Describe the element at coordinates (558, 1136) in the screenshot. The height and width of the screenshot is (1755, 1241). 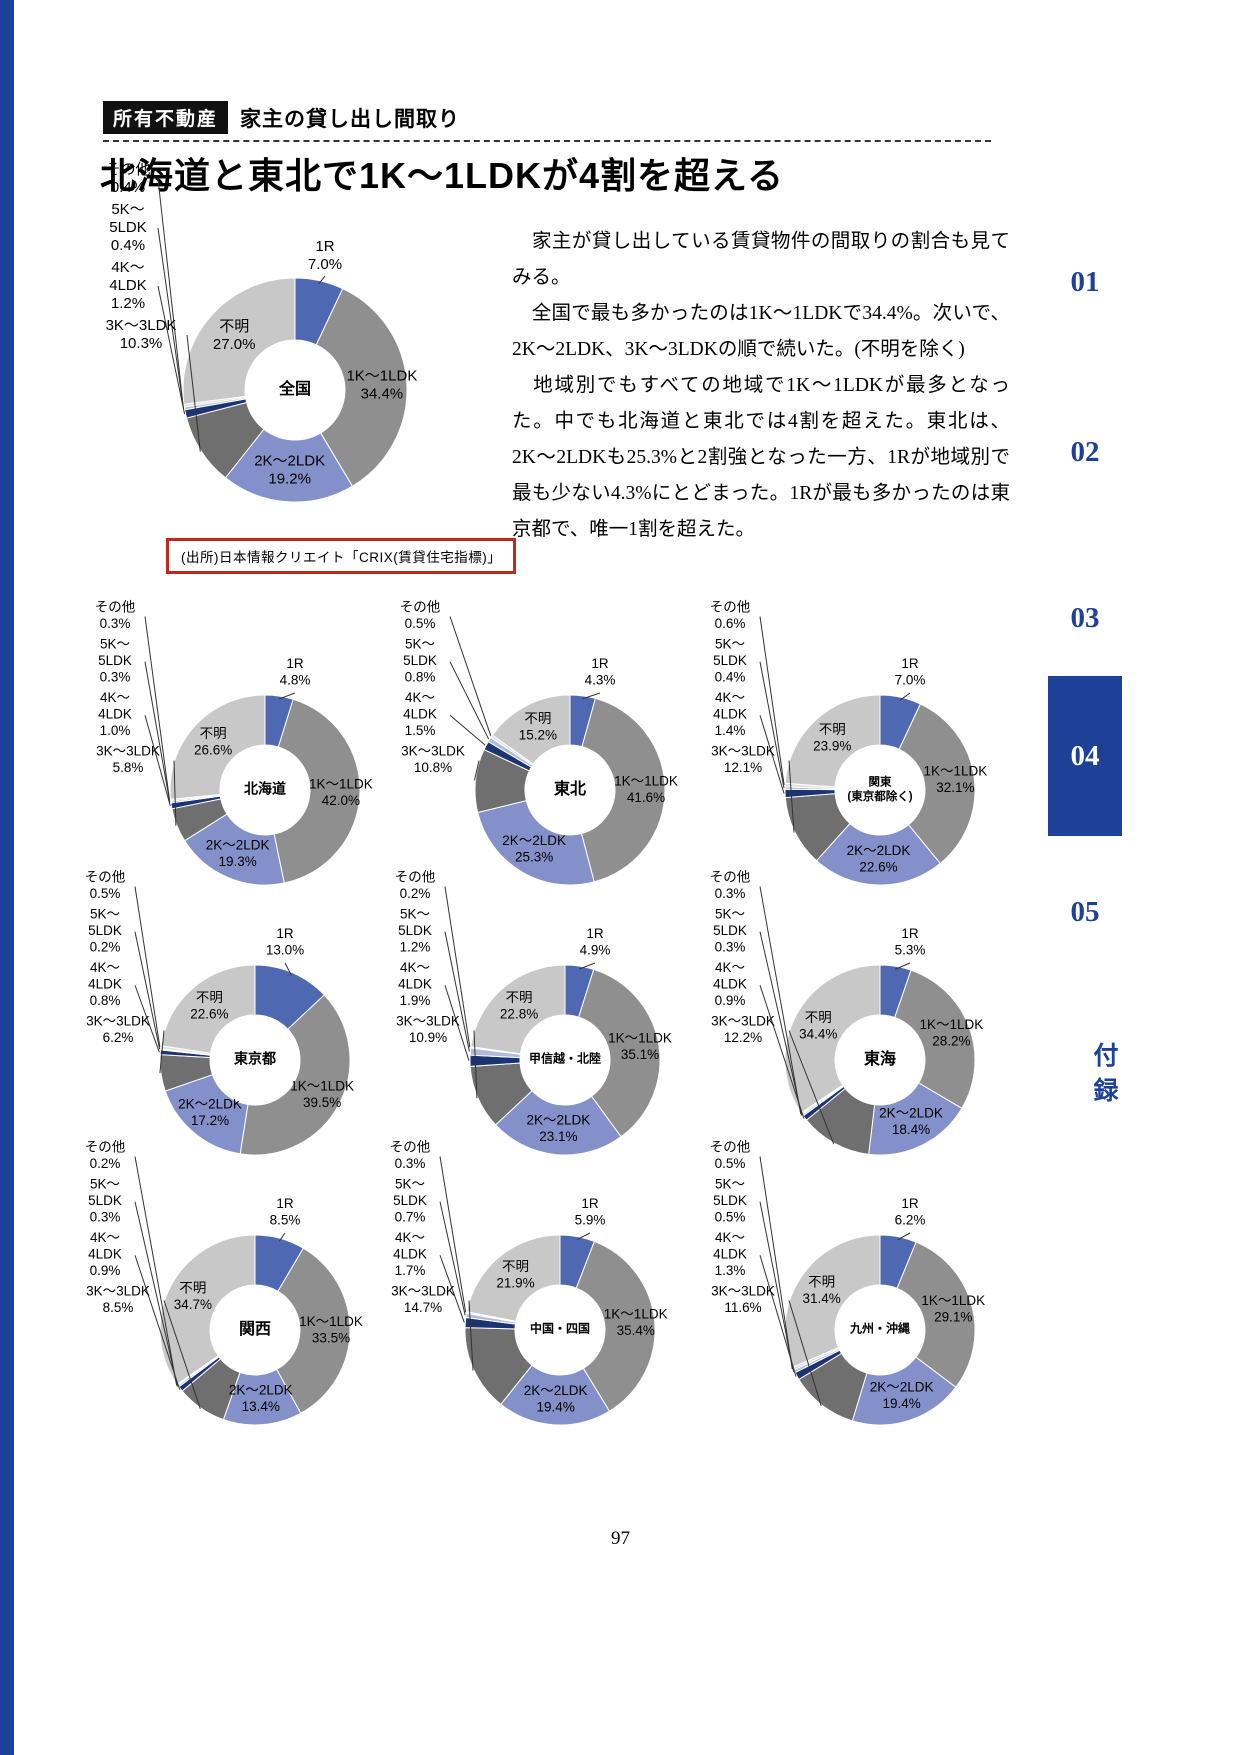
I see `segment-label: 23.1%` at that location.